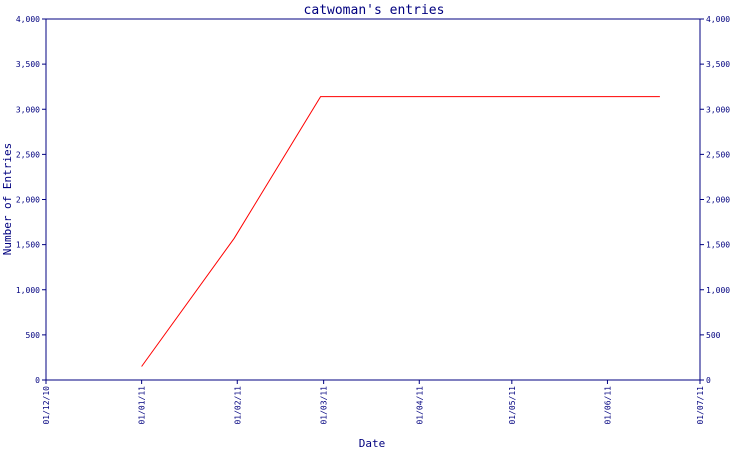 The width and height of the screenshot is (750, 450). I want to click on x-tick-label: 01/03/11, so click(324, 405).